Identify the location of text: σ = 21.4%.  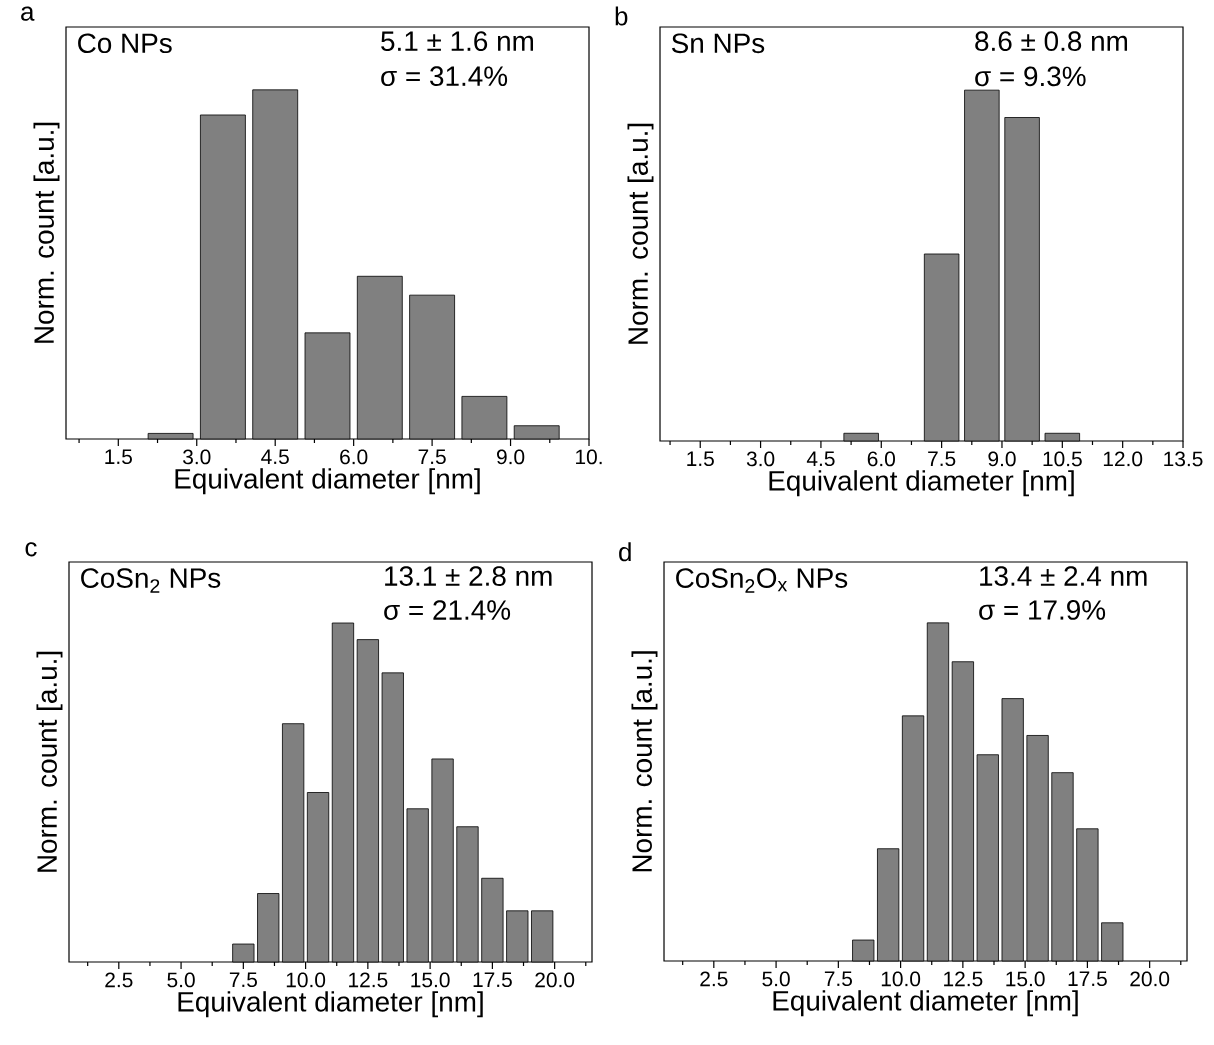
(447, 610).